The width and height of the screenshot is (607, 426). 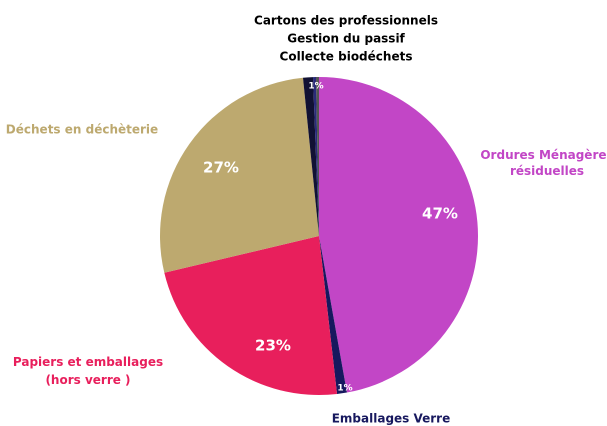 I want to click on value-label: 23%, so click(x=273, y=346).